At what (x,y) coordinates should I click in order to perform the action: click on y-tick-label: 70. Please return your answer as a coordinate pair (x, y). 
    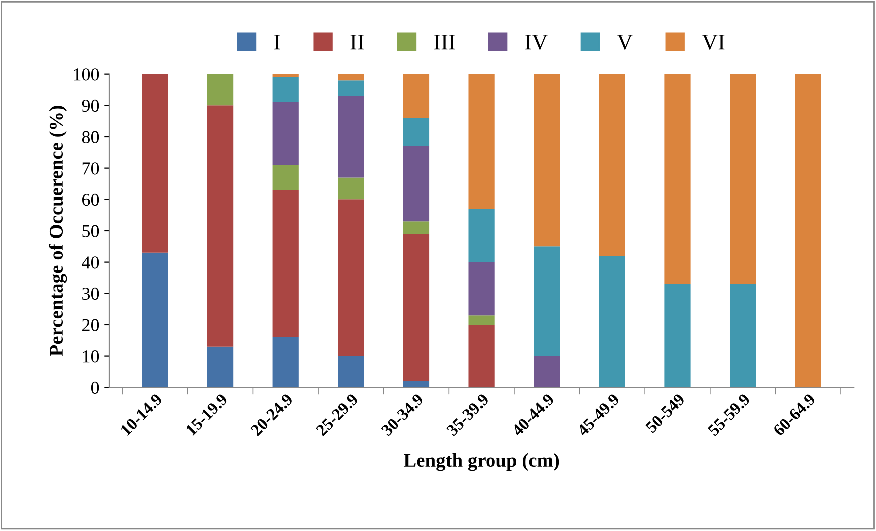
    Looking at the image, I should click on (91, 168).